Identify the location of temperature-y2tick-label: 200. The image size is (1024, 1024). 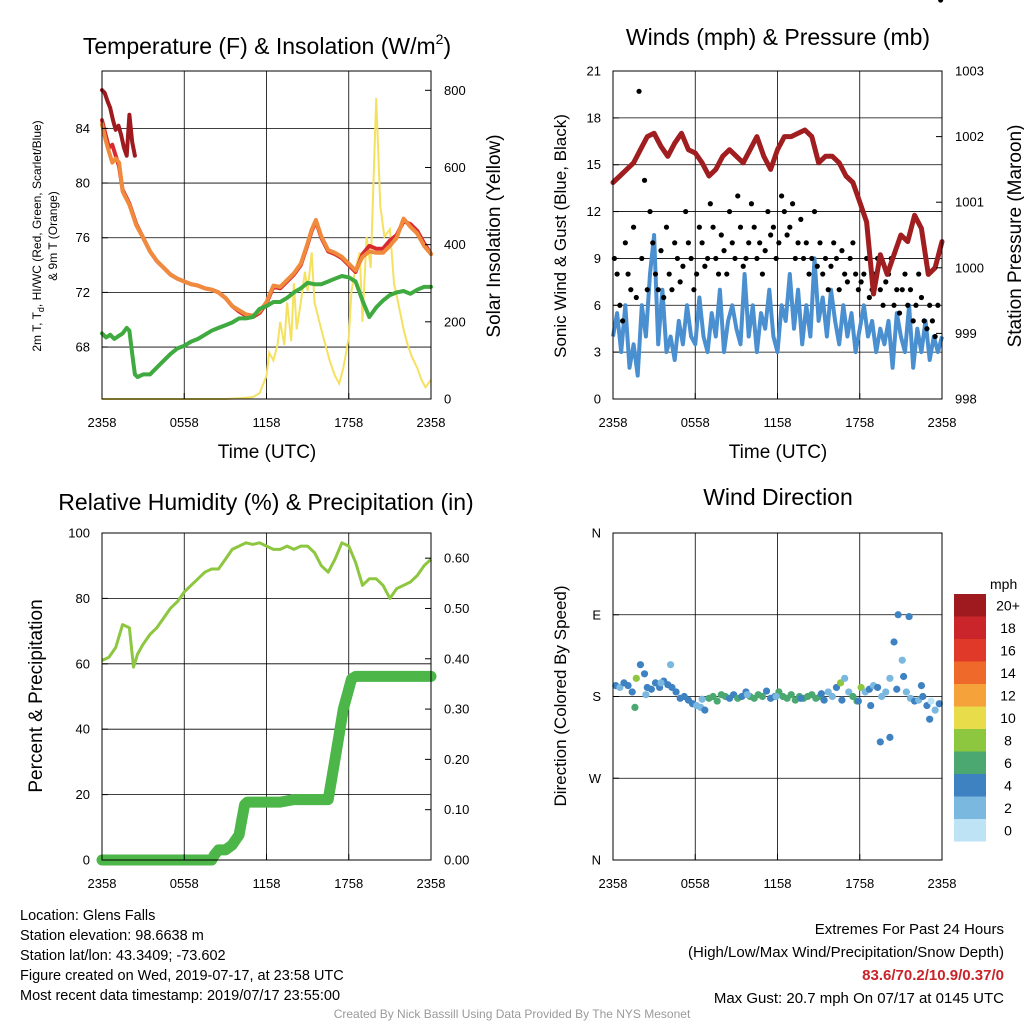
(455, 321).